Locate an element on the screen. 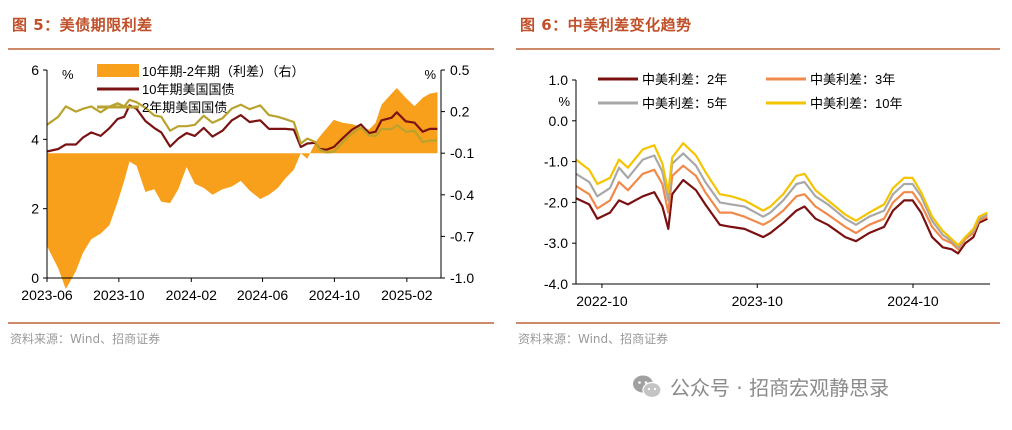 This screenshot has width=1012, height=430. legend-label-spread: 10年期-2年期（利差）（右） is located at coordinates (223, 71).